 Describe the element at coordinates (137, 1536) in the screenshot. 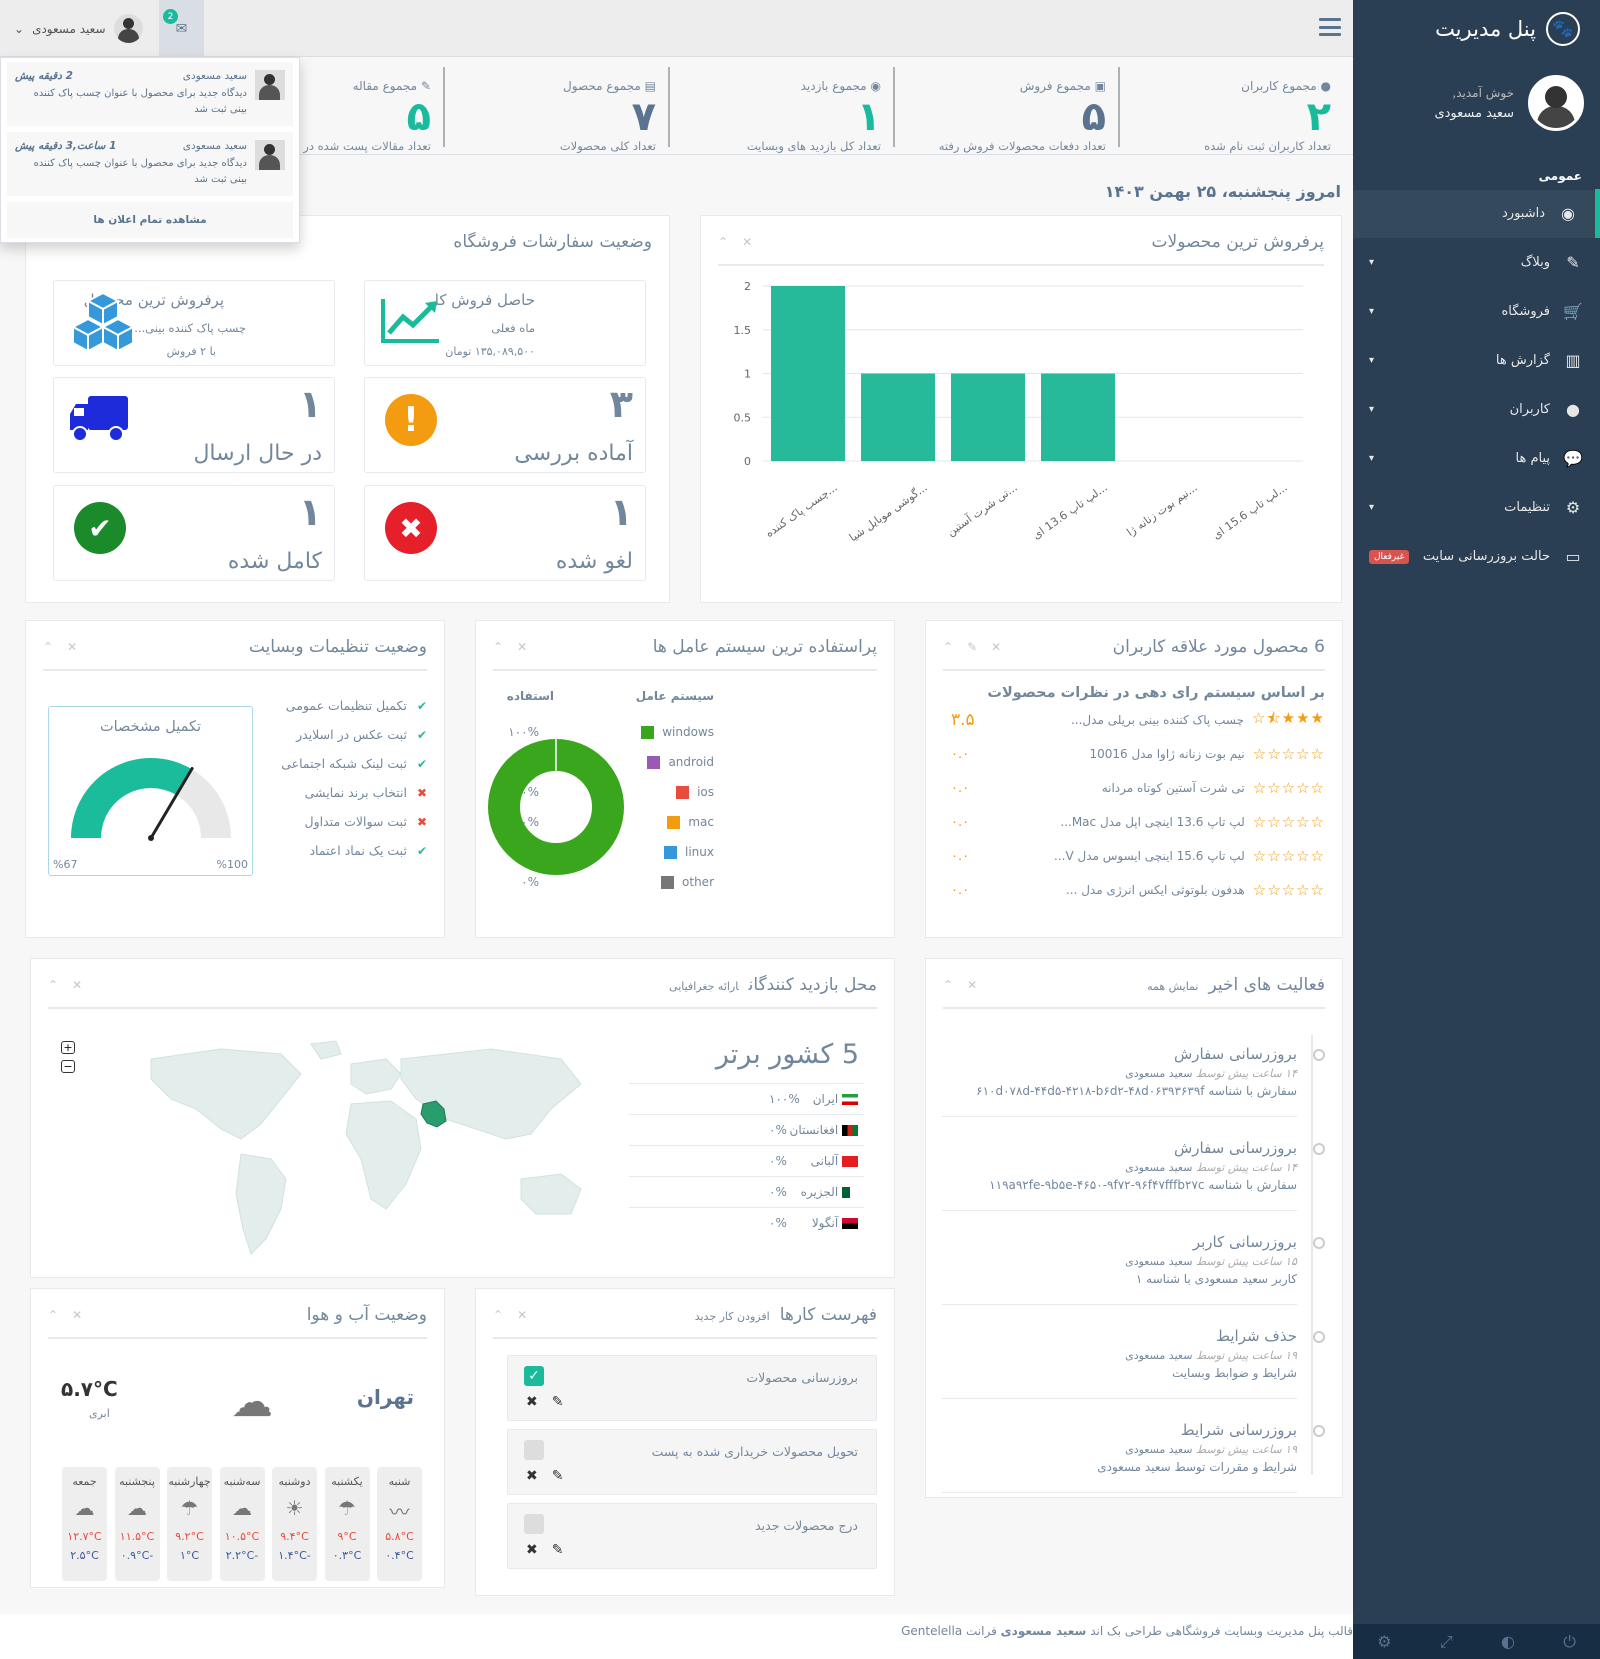

I see `day-max-temp: ۱۱.۵°C` at that location.